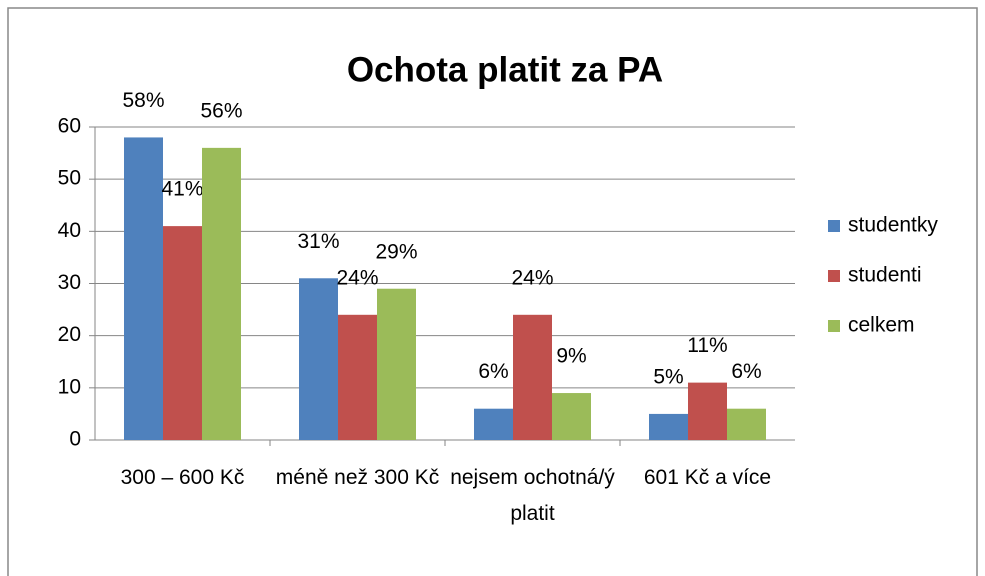 Image resolution: width=985 pixels, height=576 pixels. Describe the element at coordinates (357, 477) in the screenshot. I see `x-tick-label: méně než 300 Kč` at that location.